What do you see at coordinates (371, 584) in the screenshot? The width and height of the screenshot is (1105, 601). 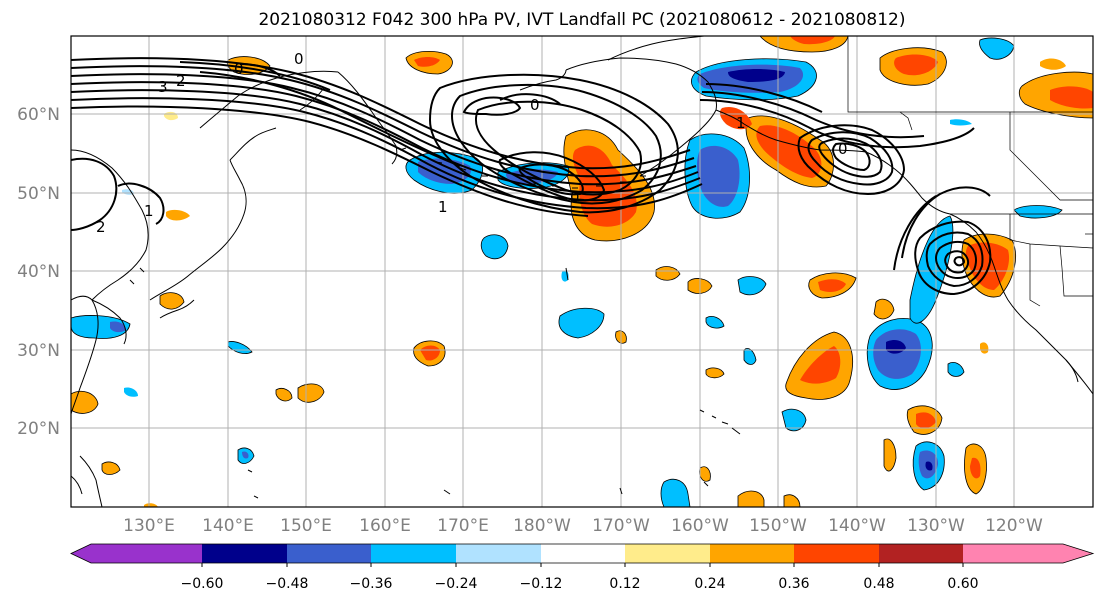 I see `colorbar-label-neg036: −0.36` at bounding box center [371, 584].